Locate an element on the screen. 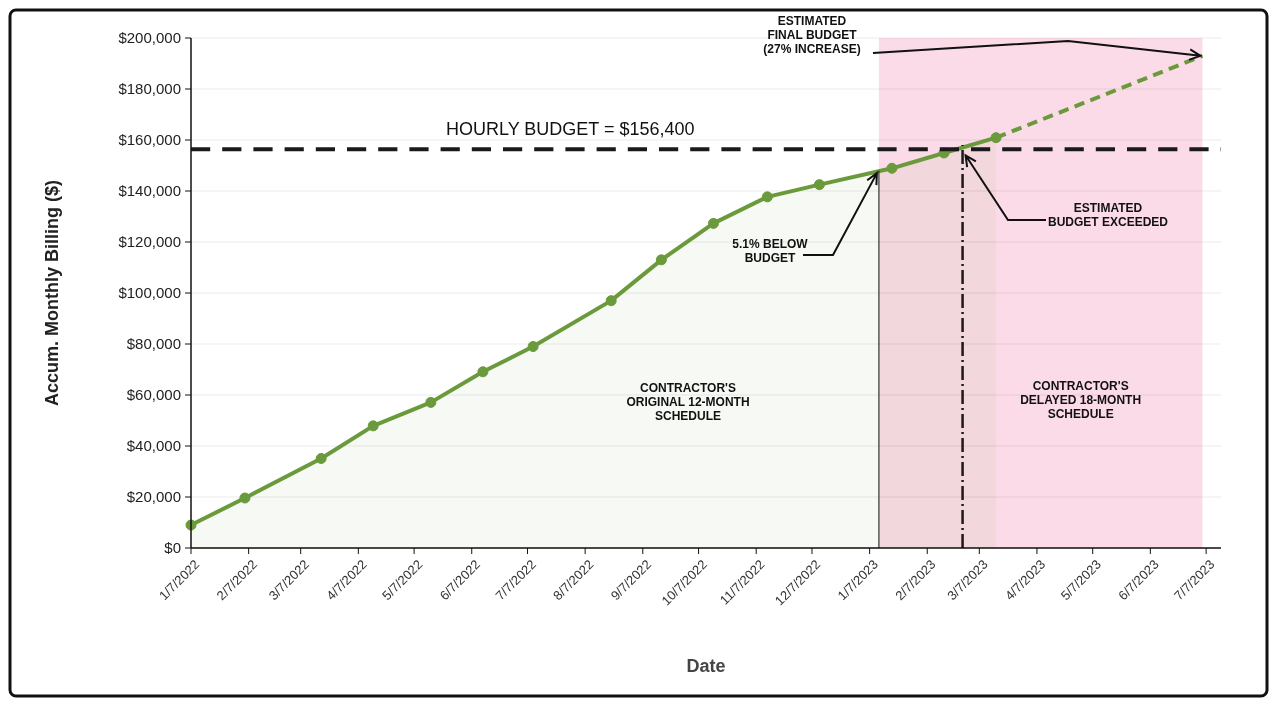  annotation: CONTRACTOR'S ORIGINAL 12-MONTH SCHEDULE is located at coordinates (688, 402).